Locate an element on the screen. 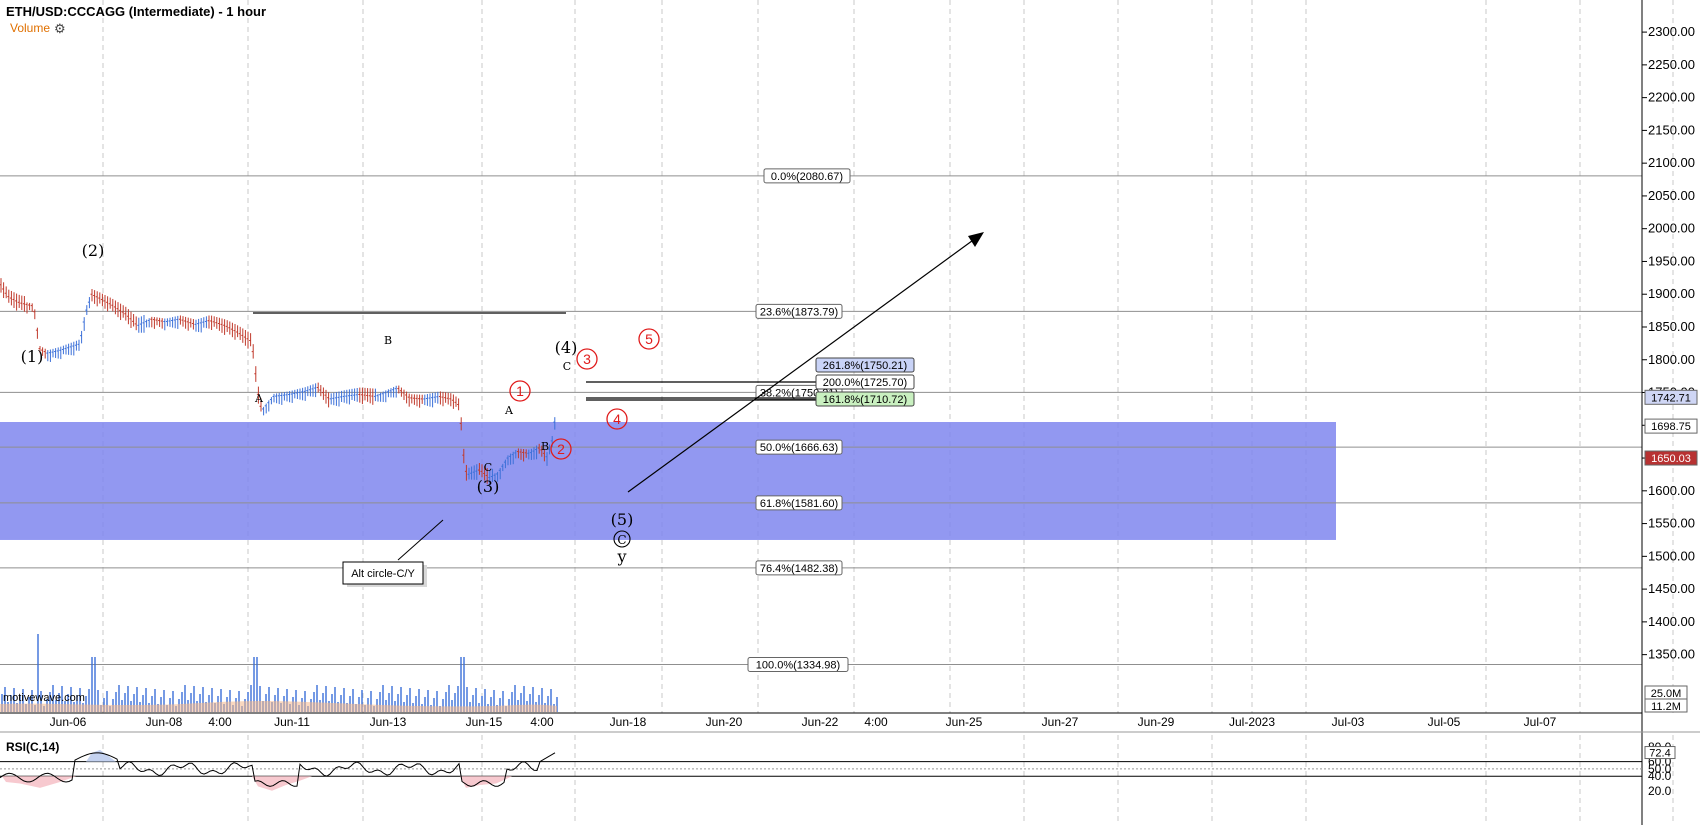  price-axis-tick-label: 1600.00 is located at coordinates (1671, 490).